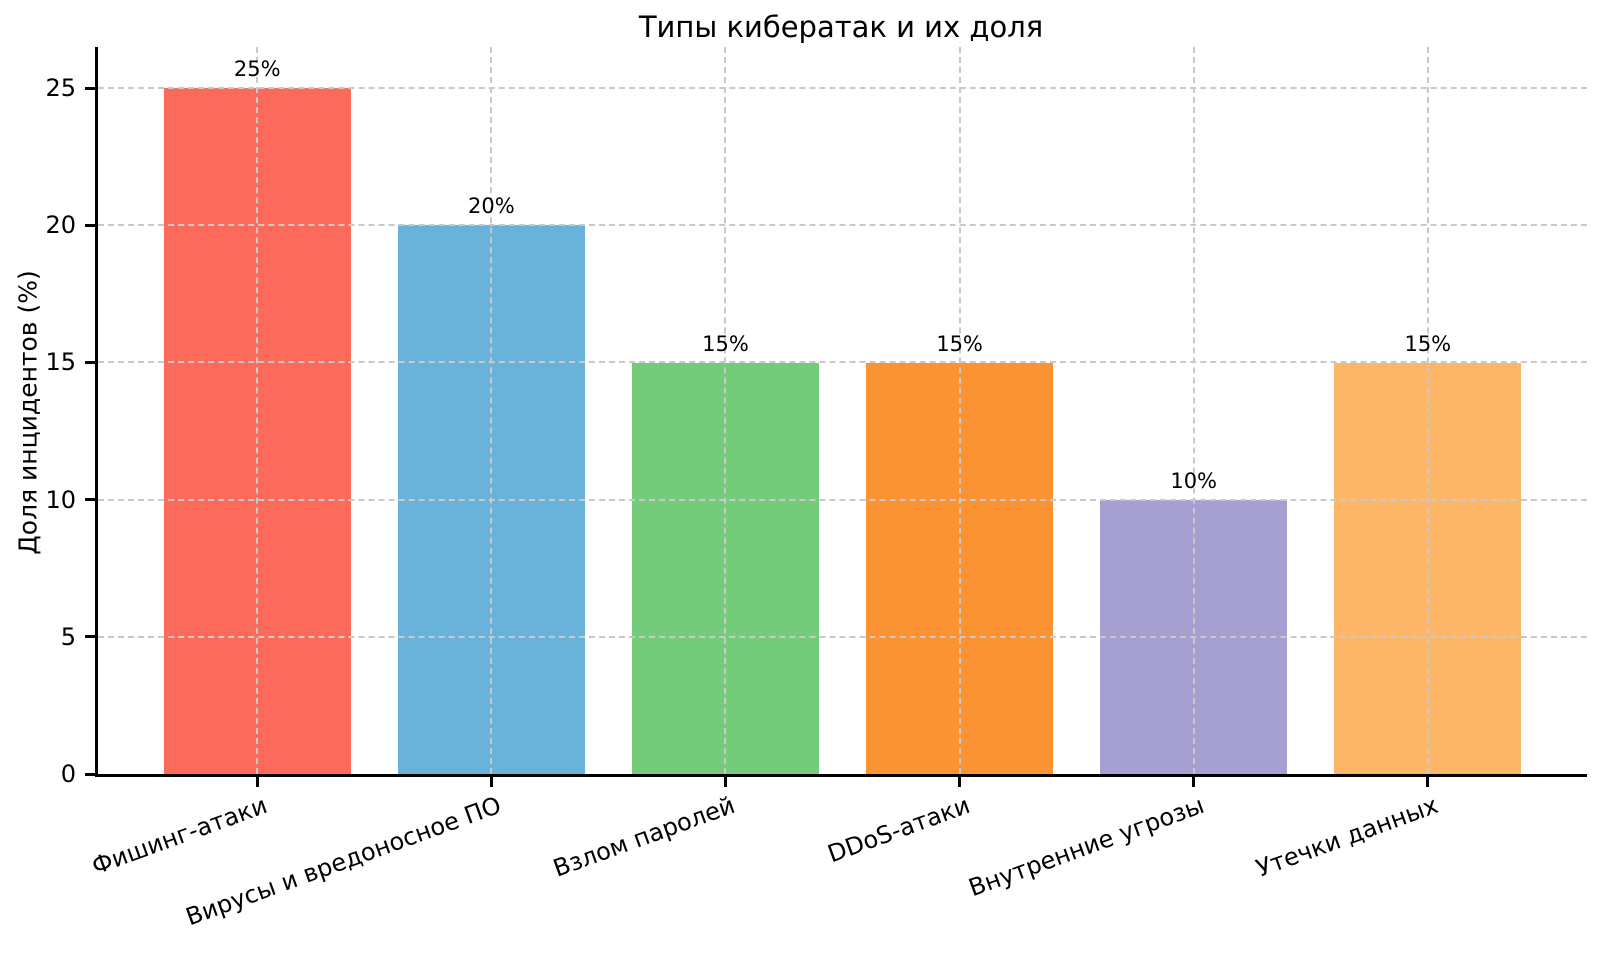 Image resolution: width=1600 pixels, height=954 pixels. I want to click on x-tick-label-text: Внутренние угрозы, so click(1086, 847).